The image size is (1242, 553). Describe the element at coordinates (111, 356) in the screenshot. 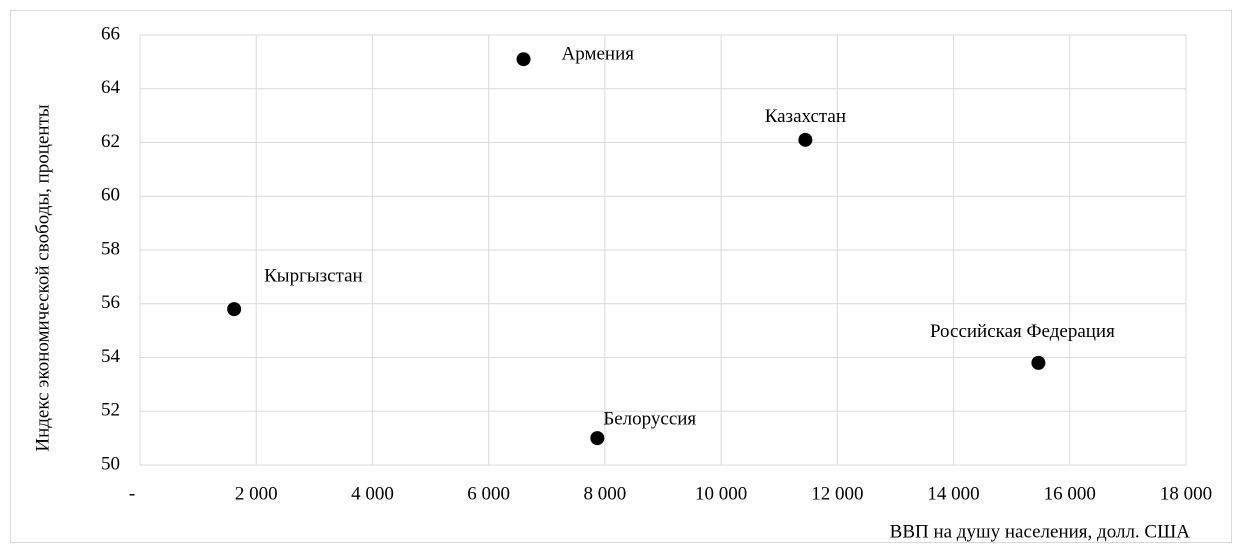

I see `y-tick-label: 54` at that location.